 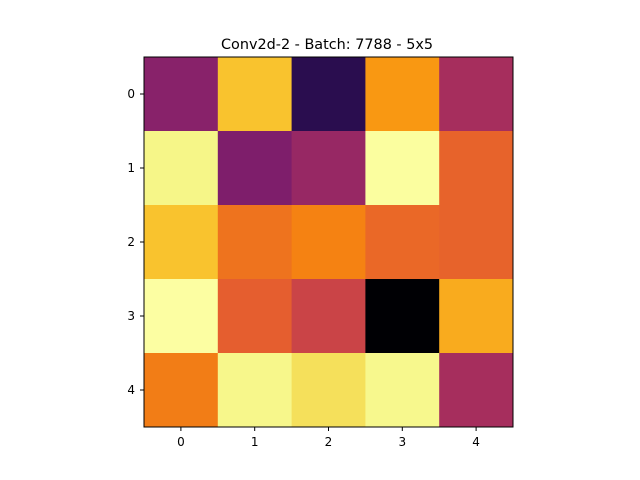 I want to click on heatmap-cell-r4-c3, so click(x=402, y=390).